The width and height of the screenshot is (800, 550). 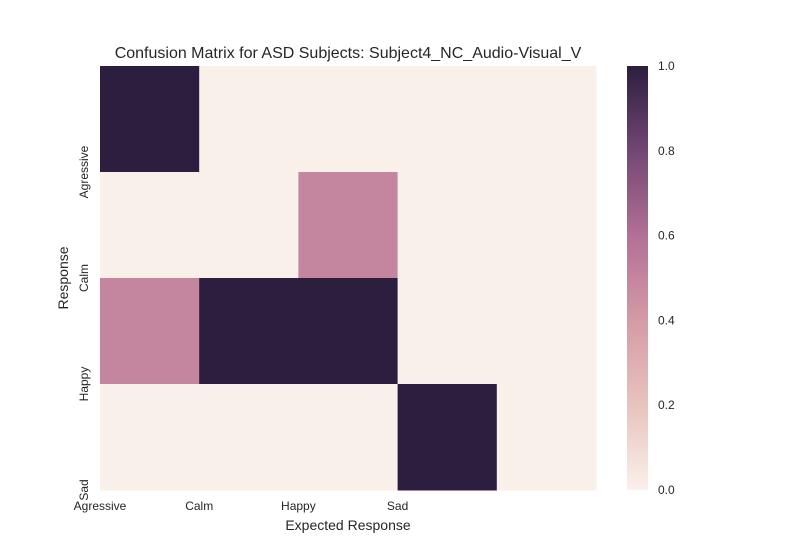 What do you see at coordinates (348, 525) in the screenshot?
I see `x-axis-label: Expected Response` at bounding box center [348, 525].